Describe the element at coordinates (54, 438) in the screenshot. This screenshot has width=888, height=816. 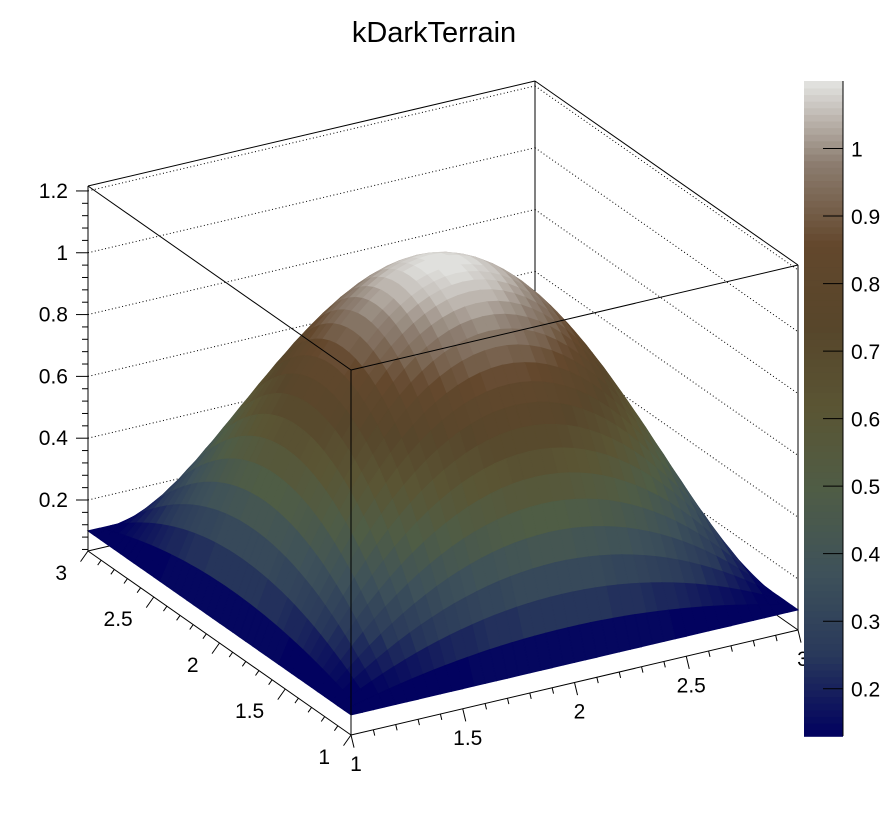
I see `z-tick-label: 0.4` at that location.